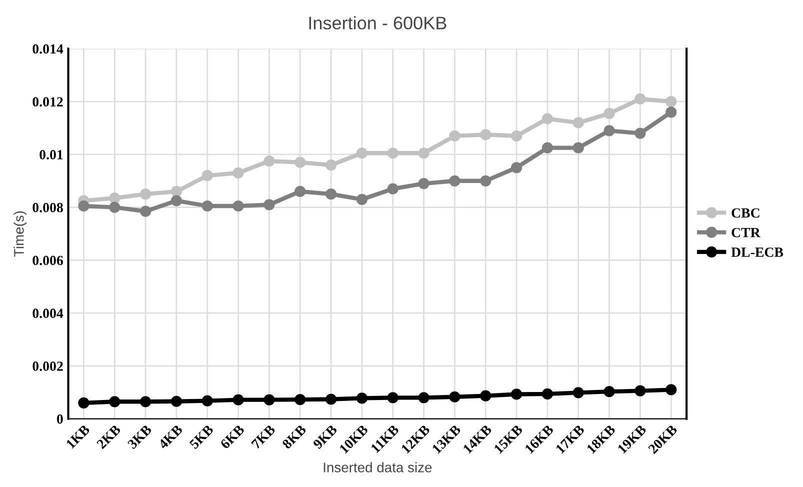 The width and height of the screenshot is (803, 487). I want to click on y-axis-title: Time(s), so click(20, 234).